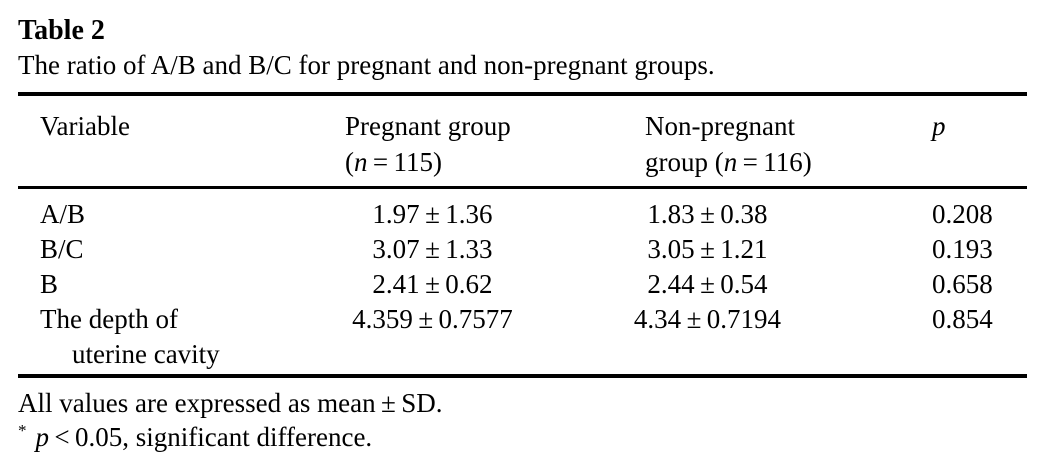 This screenshot has width=1058, height=476. What do you see at coordinates (522, 249) in the screenshot?
I see `table-row-bc: B/C 3.07 ± 1.33 3.05 ± 1.21 0.193` at bounding box center [522, 249].